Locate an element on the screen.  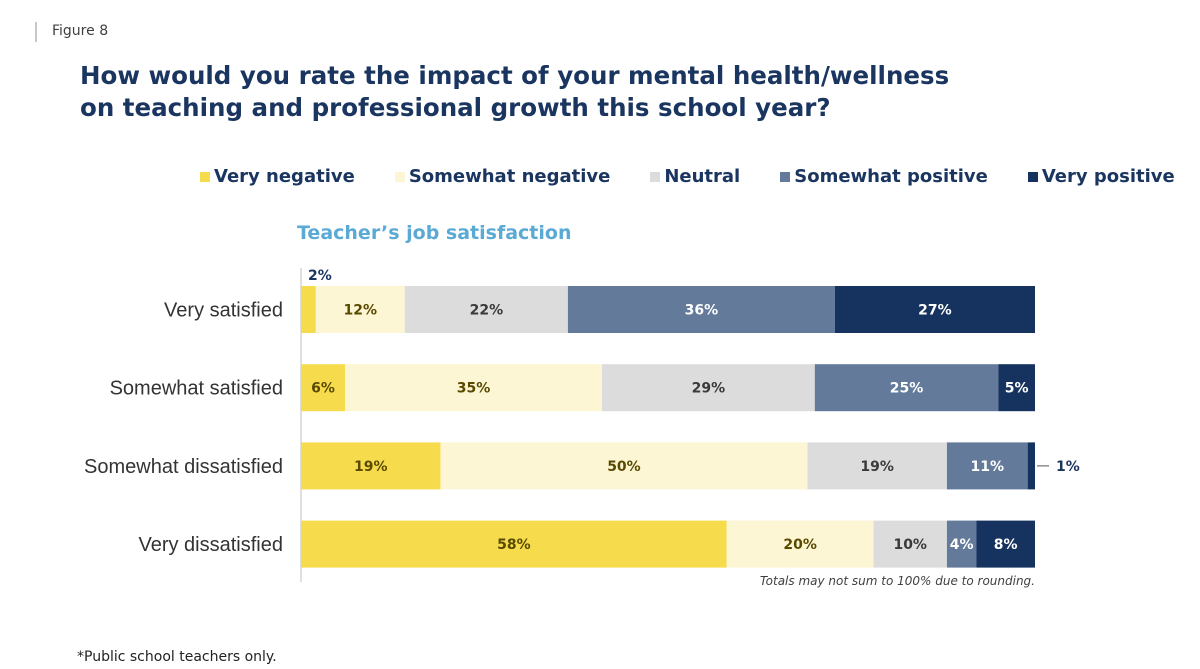
population-note: *Public school teachers only. is located at coordinates (177, 657).